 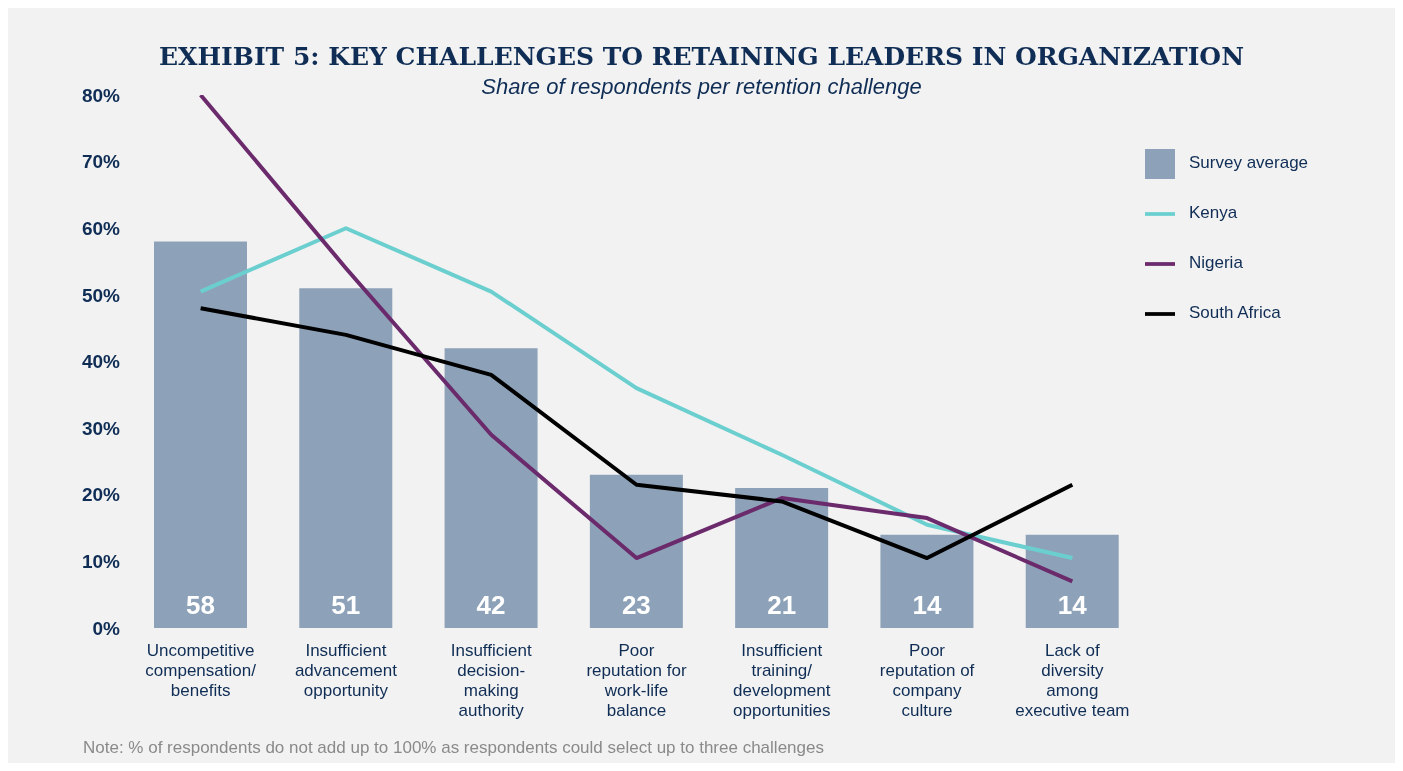 I want to click on data-label: 21, so click(x=782, y=605).